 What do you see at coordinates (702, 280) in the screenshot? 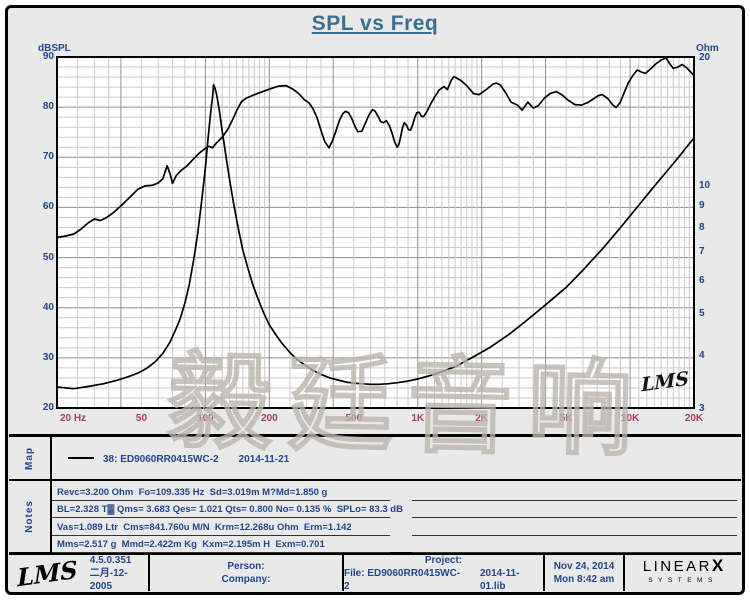
I see `y-right-tick-6: 6` at bounding box center [702, 280].